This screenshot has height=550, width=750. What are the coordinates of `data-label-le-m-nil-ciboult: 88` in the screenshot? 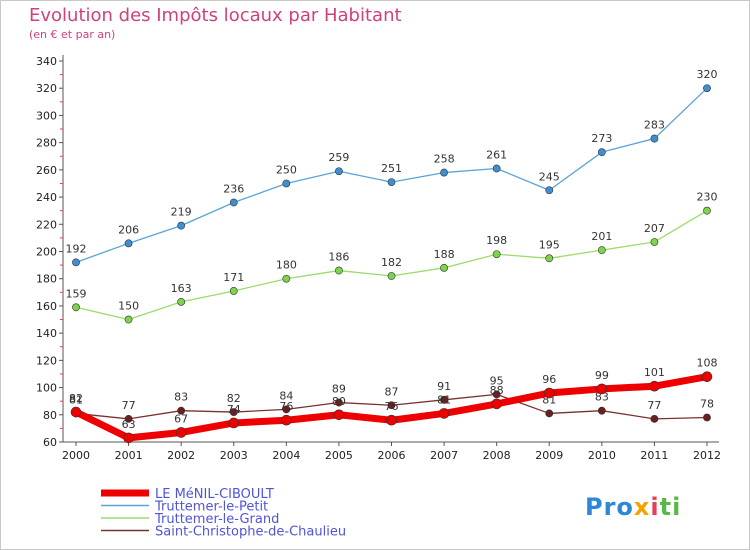 It's located at (497, 390).